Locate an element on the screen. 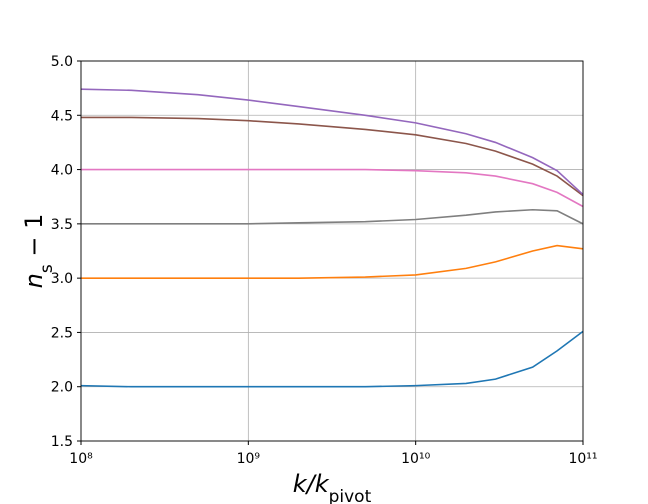 This screenshot has width=648, height=504. y-label-sub: s is located at coordinates (47, 268).